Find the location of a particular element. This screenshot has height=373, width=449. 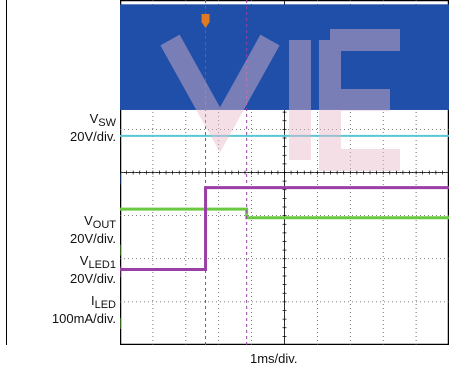

channel-label-vout: VOUT 20V/div. is located at coordinates (92, 229).